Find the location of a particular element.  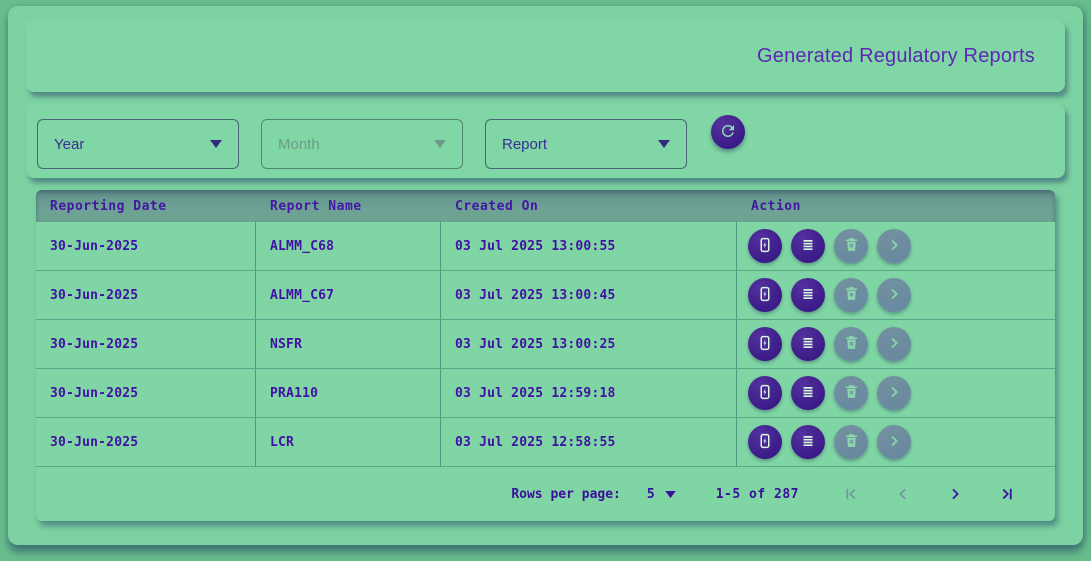

pagination-nav is located at coordinates (929, 494).